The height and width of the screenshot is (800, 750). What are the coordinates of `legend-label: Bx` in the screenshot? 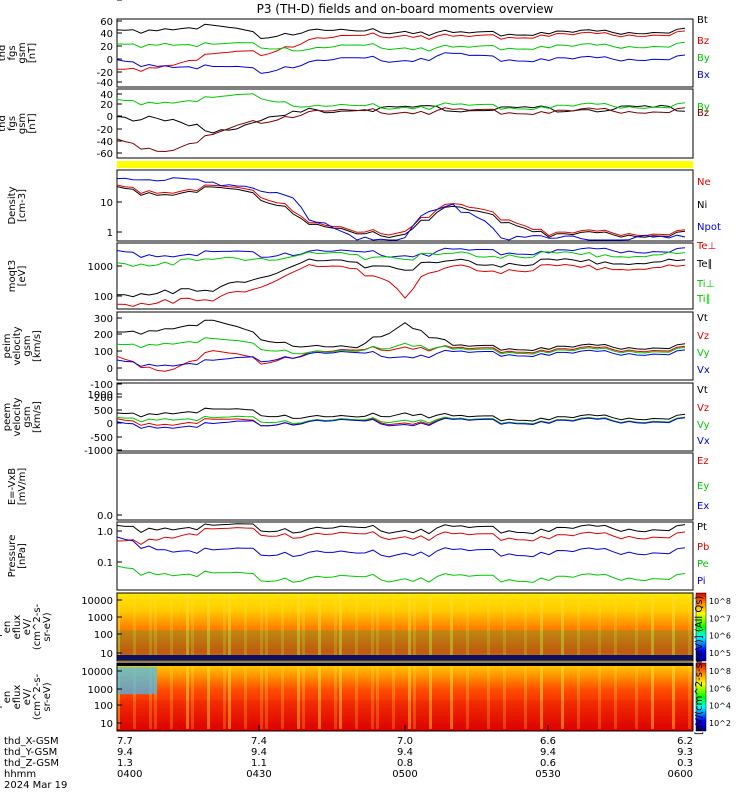 It's located at (703, 75).